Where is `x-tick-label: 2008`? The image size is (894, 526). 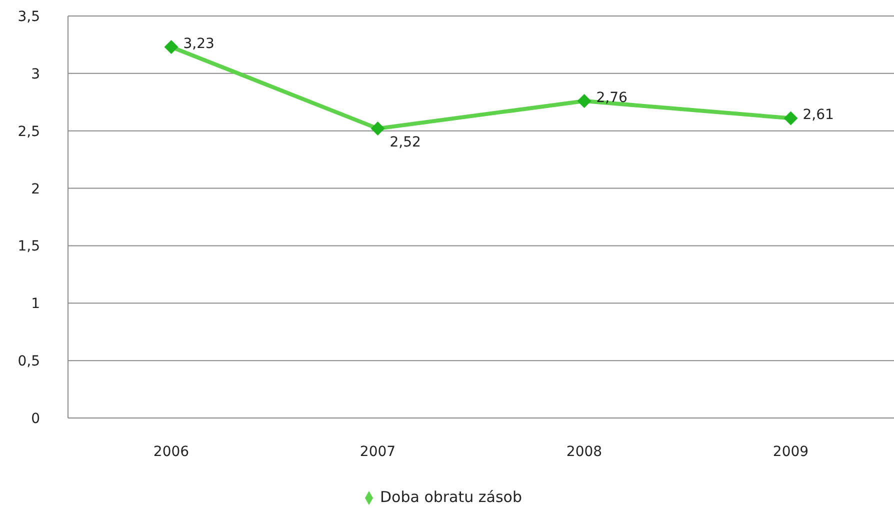
x-tick-label: 2008 is located at coordinates (584, 452).